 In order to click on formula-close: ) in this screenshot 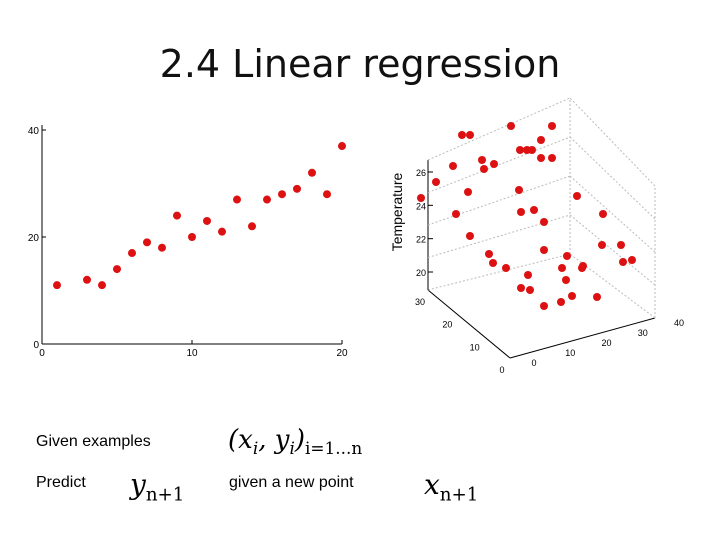, I will do `click(299, 440)`.